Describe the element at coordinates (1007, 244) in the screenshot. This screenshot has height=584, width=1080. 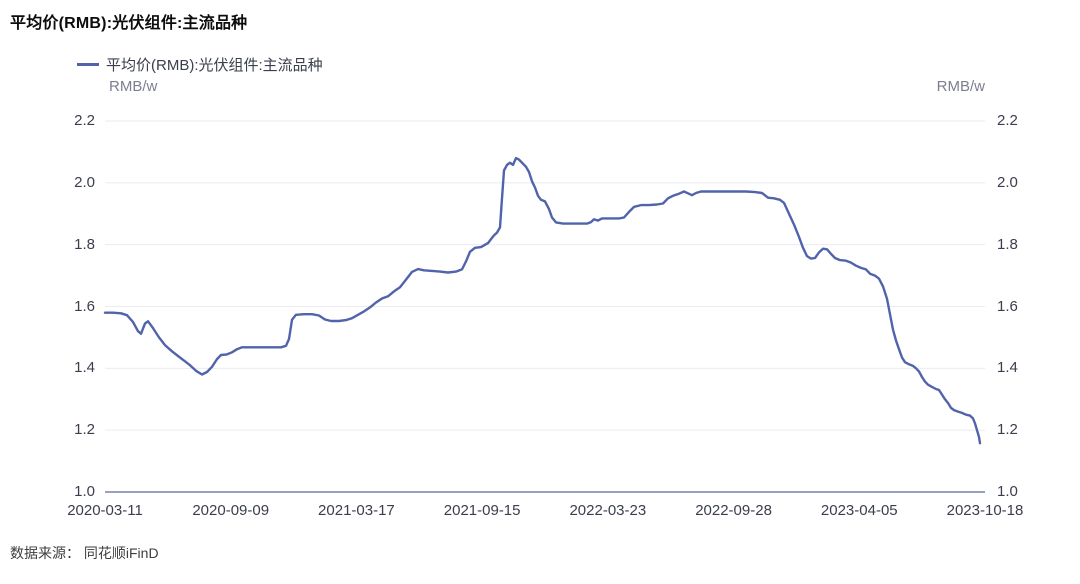
I see `y-tick-label-right: 1.8` at that location.